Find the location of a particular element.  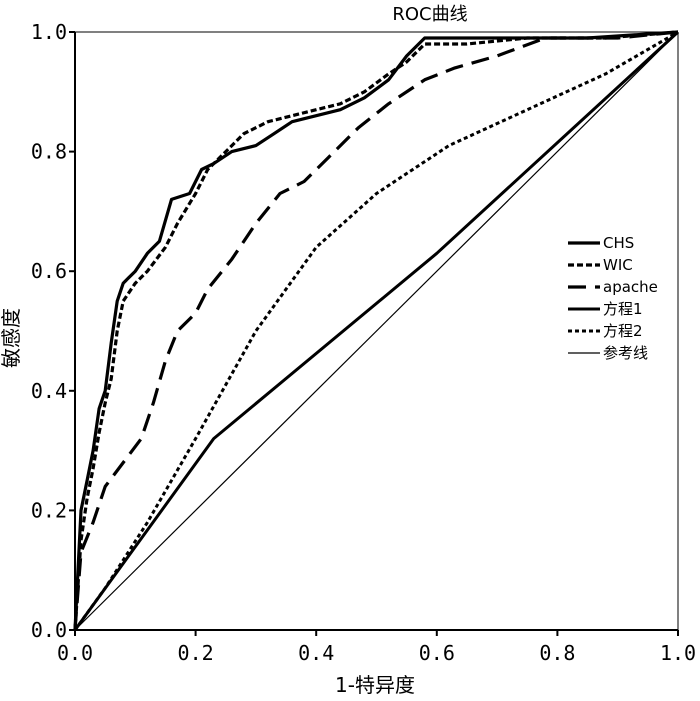

legend-label-apache: apache is located at coordinates (630, 287).